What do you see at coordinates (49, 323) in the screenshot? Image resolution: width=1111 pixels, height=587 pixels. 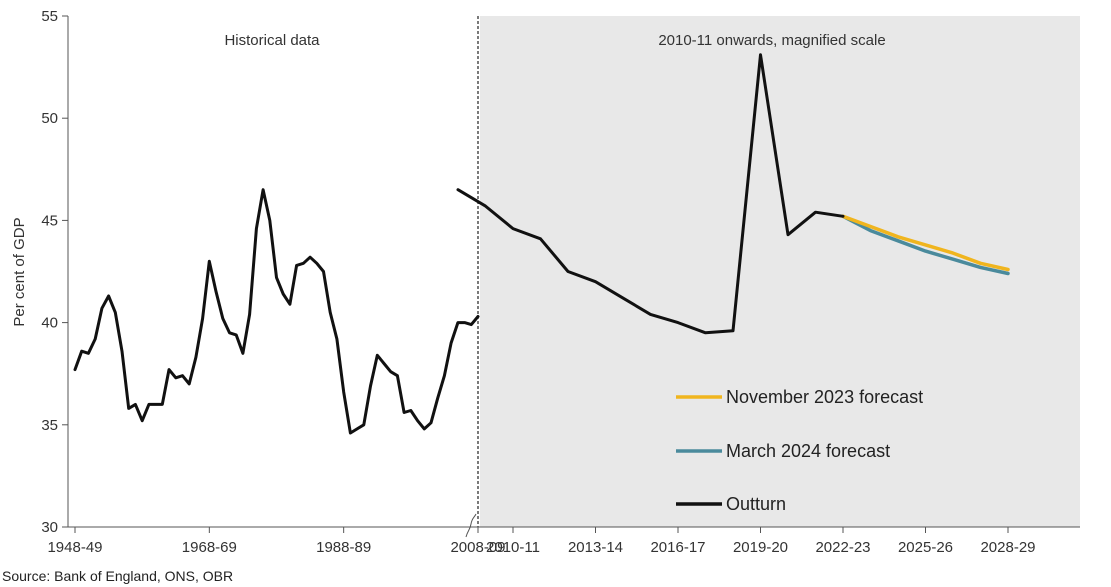 I see `y-tick-label: 40` at bounding box center [49, 323].